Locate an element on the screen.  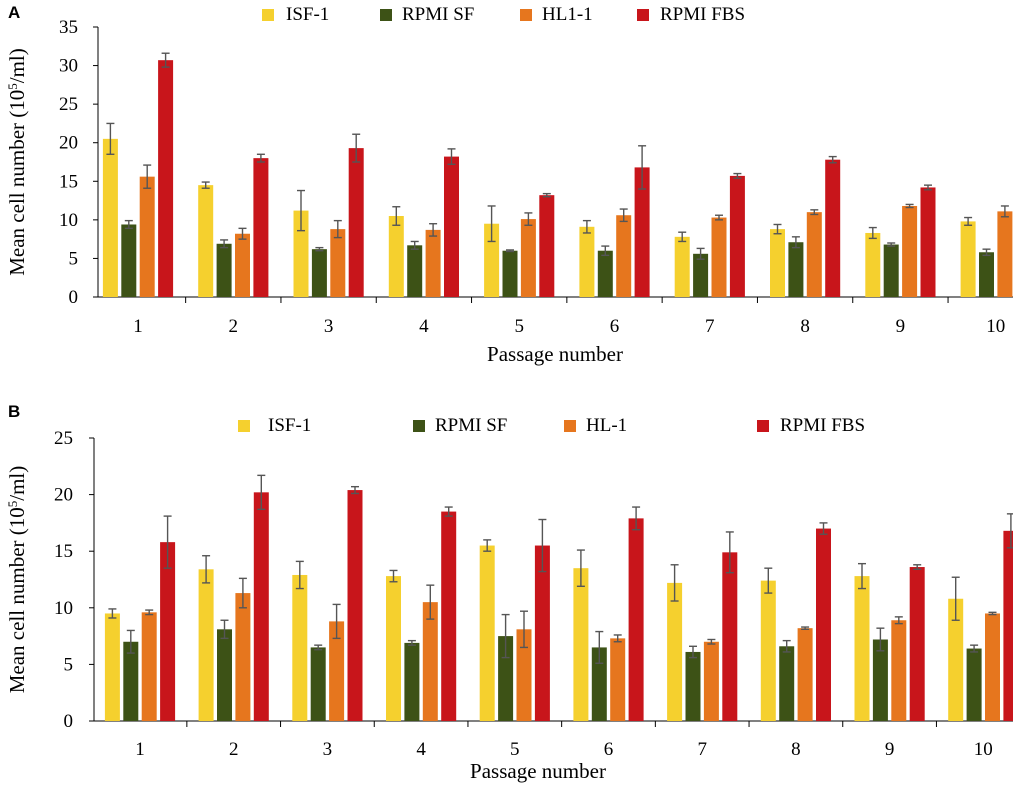
legend: ISF-1 RPMI SF HL1-1 RPMI FBS is located at coordinates (503, 14).